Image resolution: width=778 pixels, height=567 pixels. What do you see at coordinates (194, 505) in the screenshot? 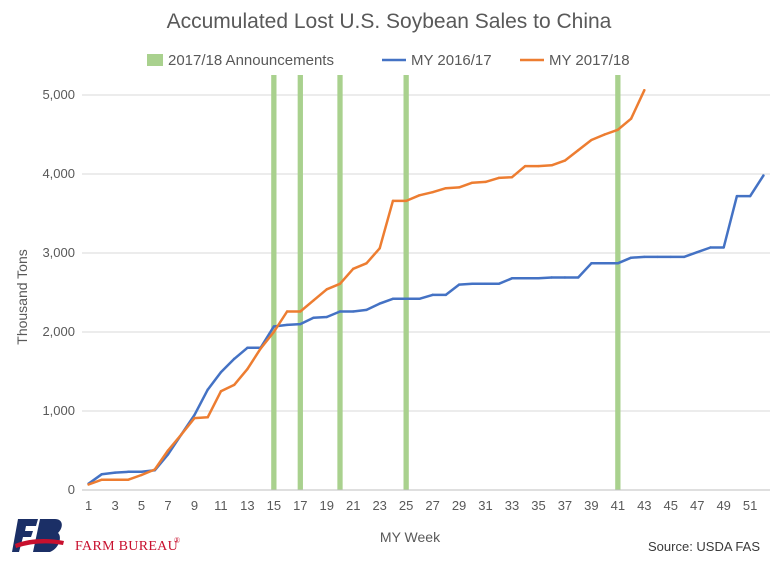
I see `x-tick-label: 9` at bounding box center [194, 505].